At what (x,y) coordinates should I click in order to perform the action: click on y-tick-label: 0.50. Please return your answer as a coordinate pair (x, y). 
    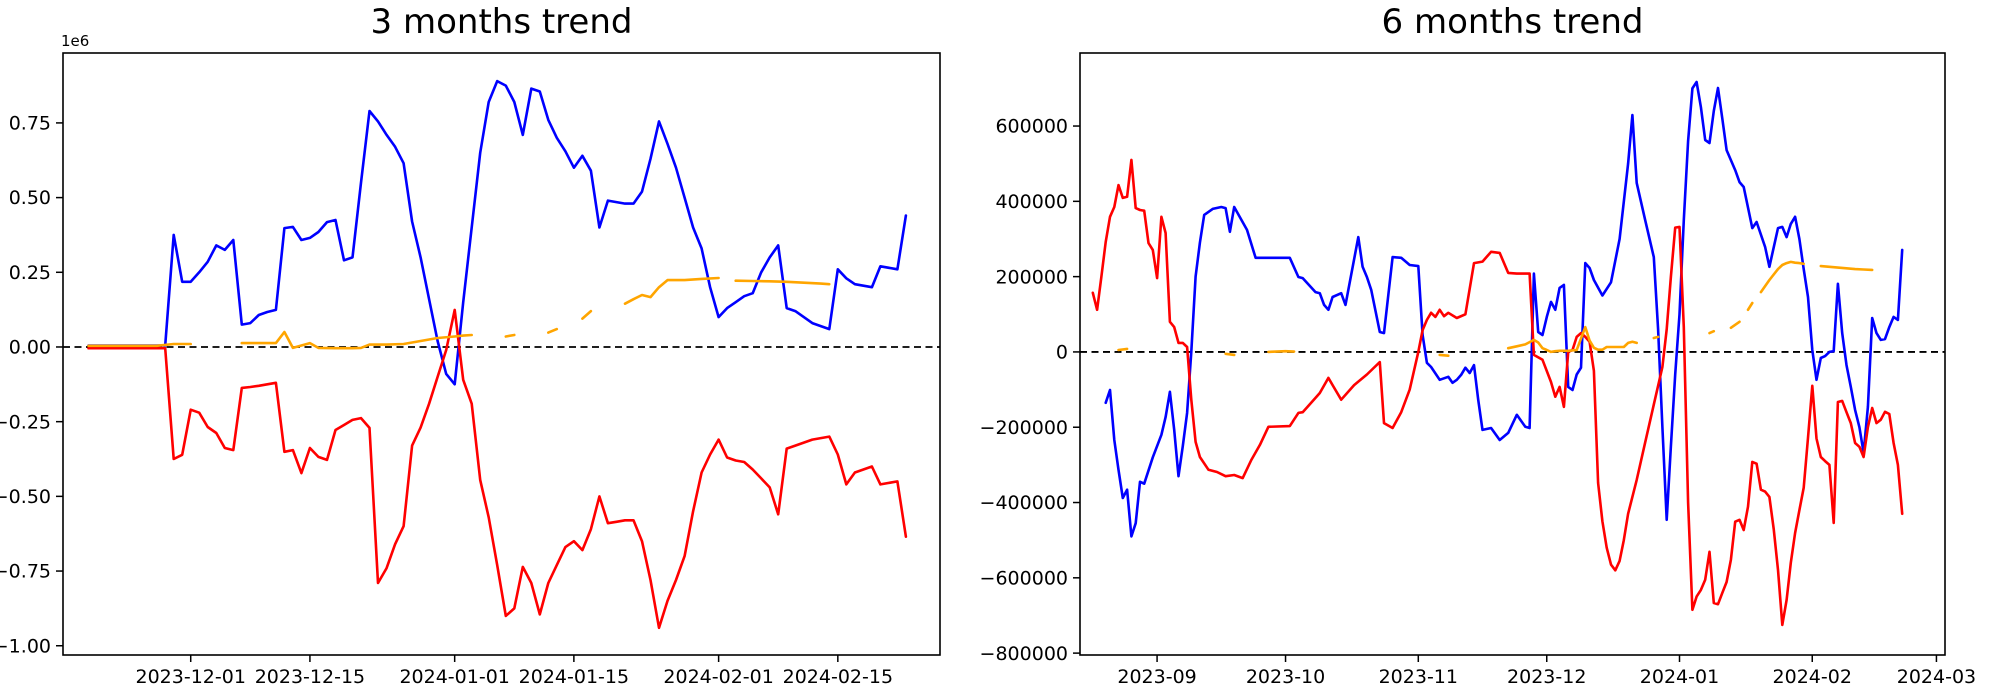
    Looking at the image, I should click on (30, 198).